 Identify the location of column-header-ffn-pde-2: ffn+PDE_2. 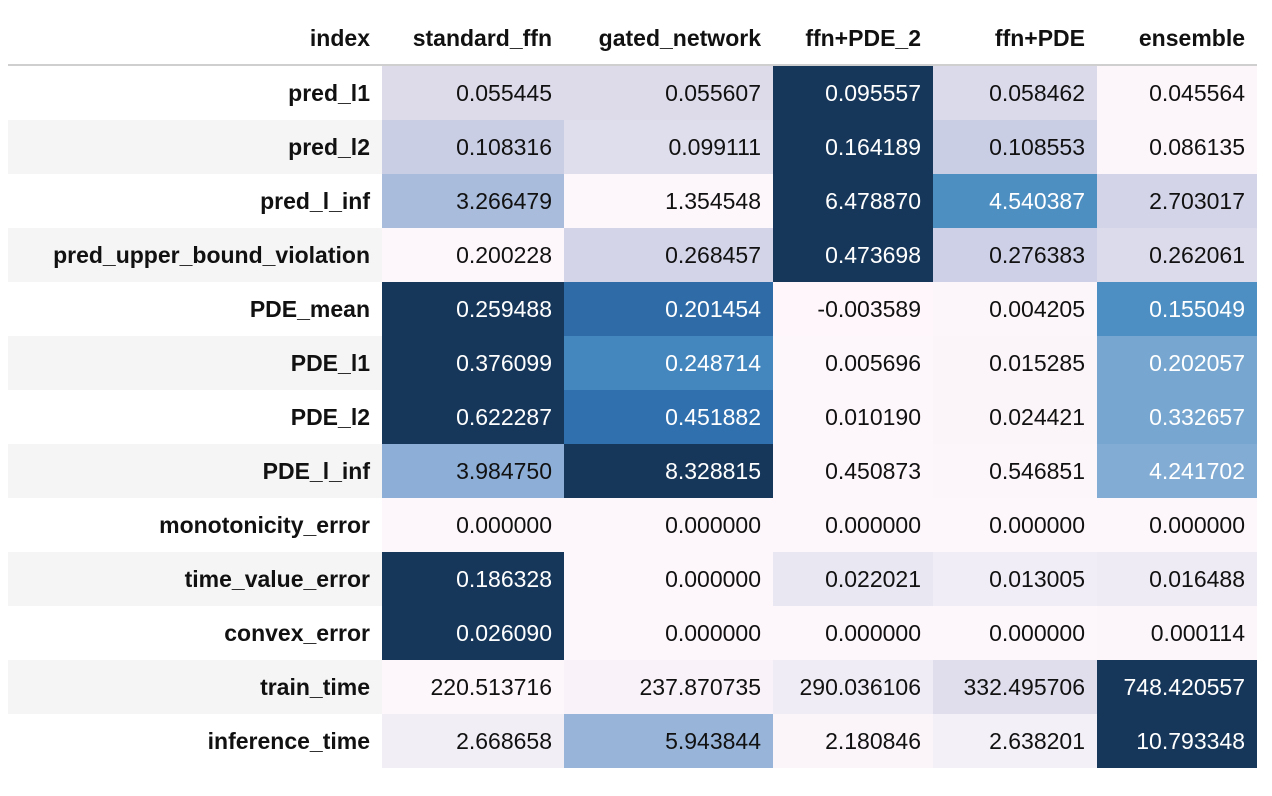
(863, 37).